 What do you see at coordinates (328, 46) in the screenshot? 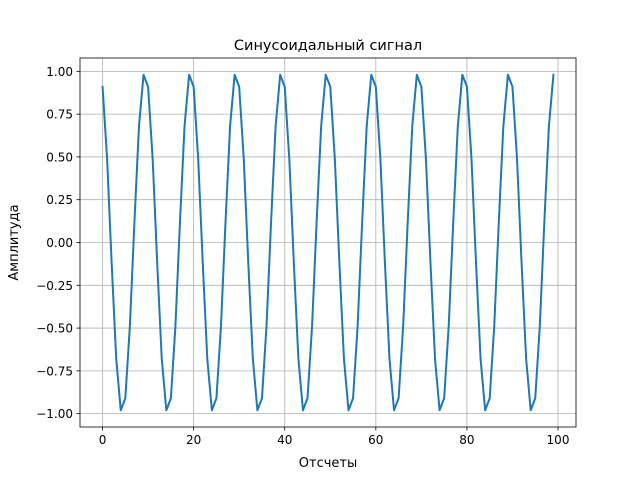
I see `chart-title: Синусоидальный сигнал` at bounding box center [328, 46].